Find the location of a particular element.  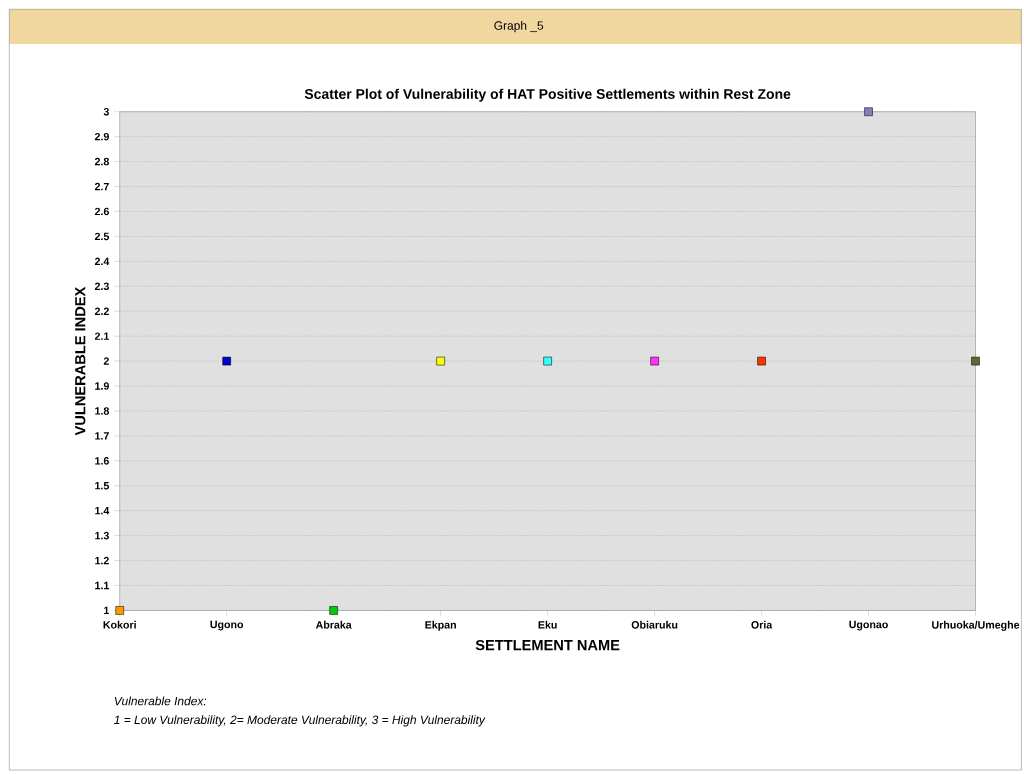

y-tick-label: 2.2 is located at coordinates (101, 311).